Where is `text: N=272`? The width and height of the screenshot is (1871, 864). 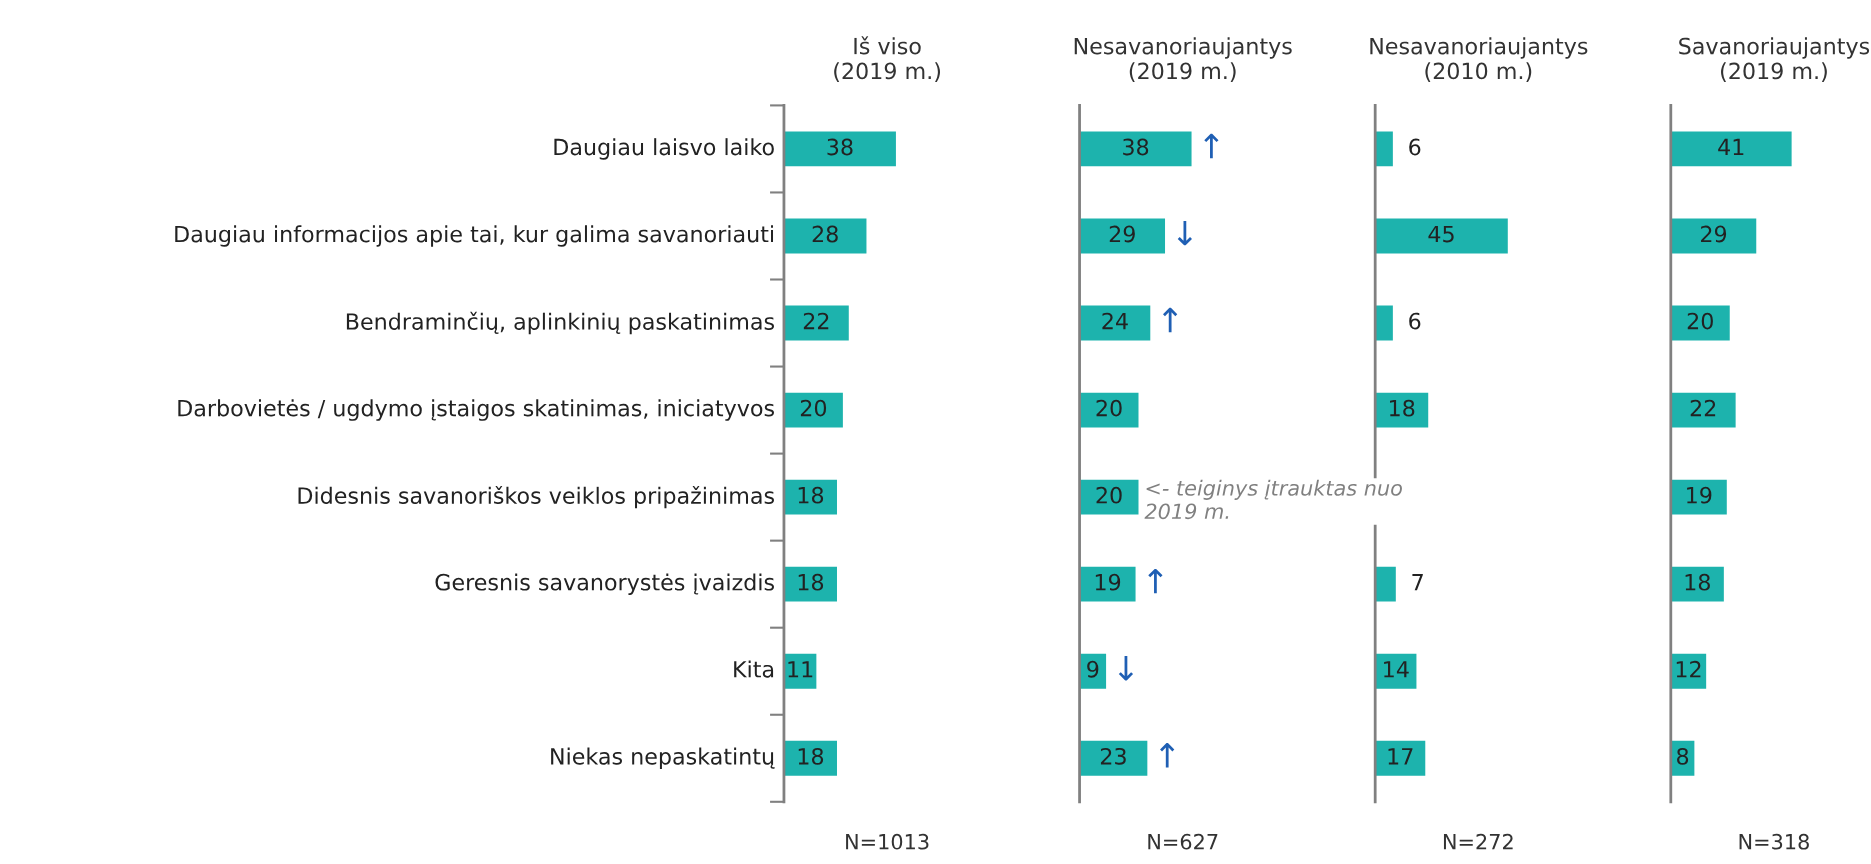
text: N=272 is located at coordinates (1478, 841).